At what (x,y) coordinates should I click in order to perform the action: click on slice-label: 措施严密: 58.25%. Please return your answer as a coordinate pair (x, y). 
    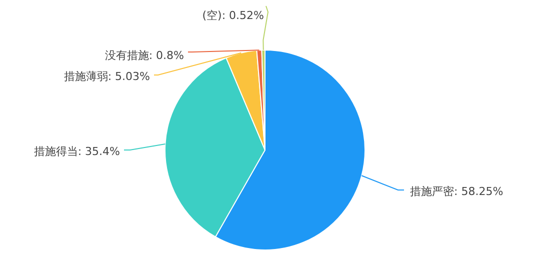
    Looking at the image, I should click on (457, 191).